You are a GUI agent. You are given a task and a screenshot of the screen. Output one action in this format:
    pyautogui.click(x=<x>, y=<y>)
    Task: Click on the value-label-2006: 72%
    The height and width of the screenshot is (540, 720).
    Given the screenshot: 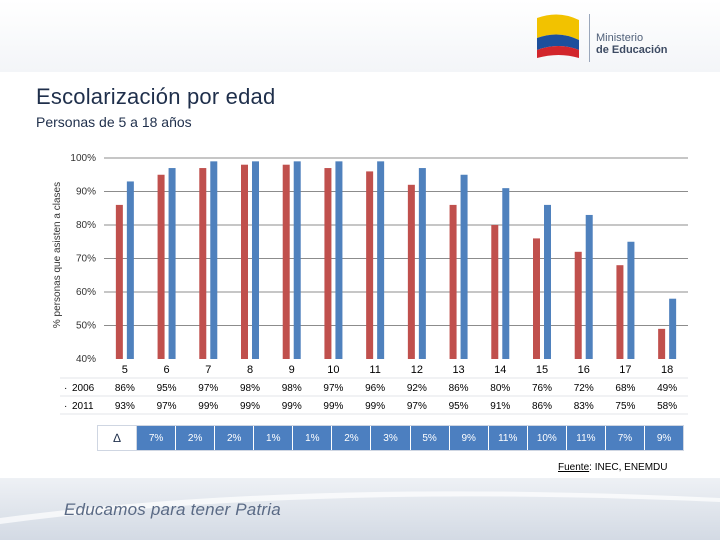 What is the action you would take?
    pyautogui.click(x=584, y=388)
    